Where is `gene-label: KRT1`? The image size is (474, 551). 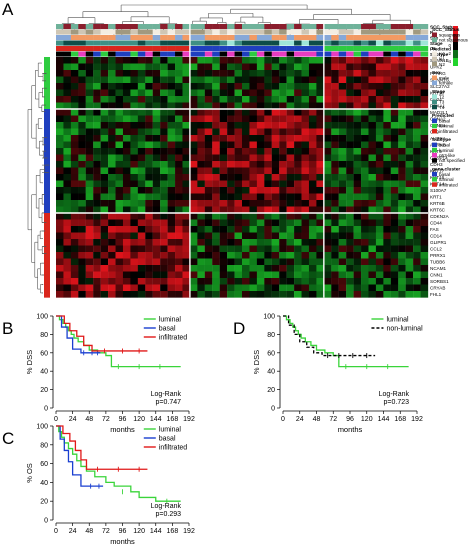
gene-label: KRT1 is located at coordinates (436, 197).